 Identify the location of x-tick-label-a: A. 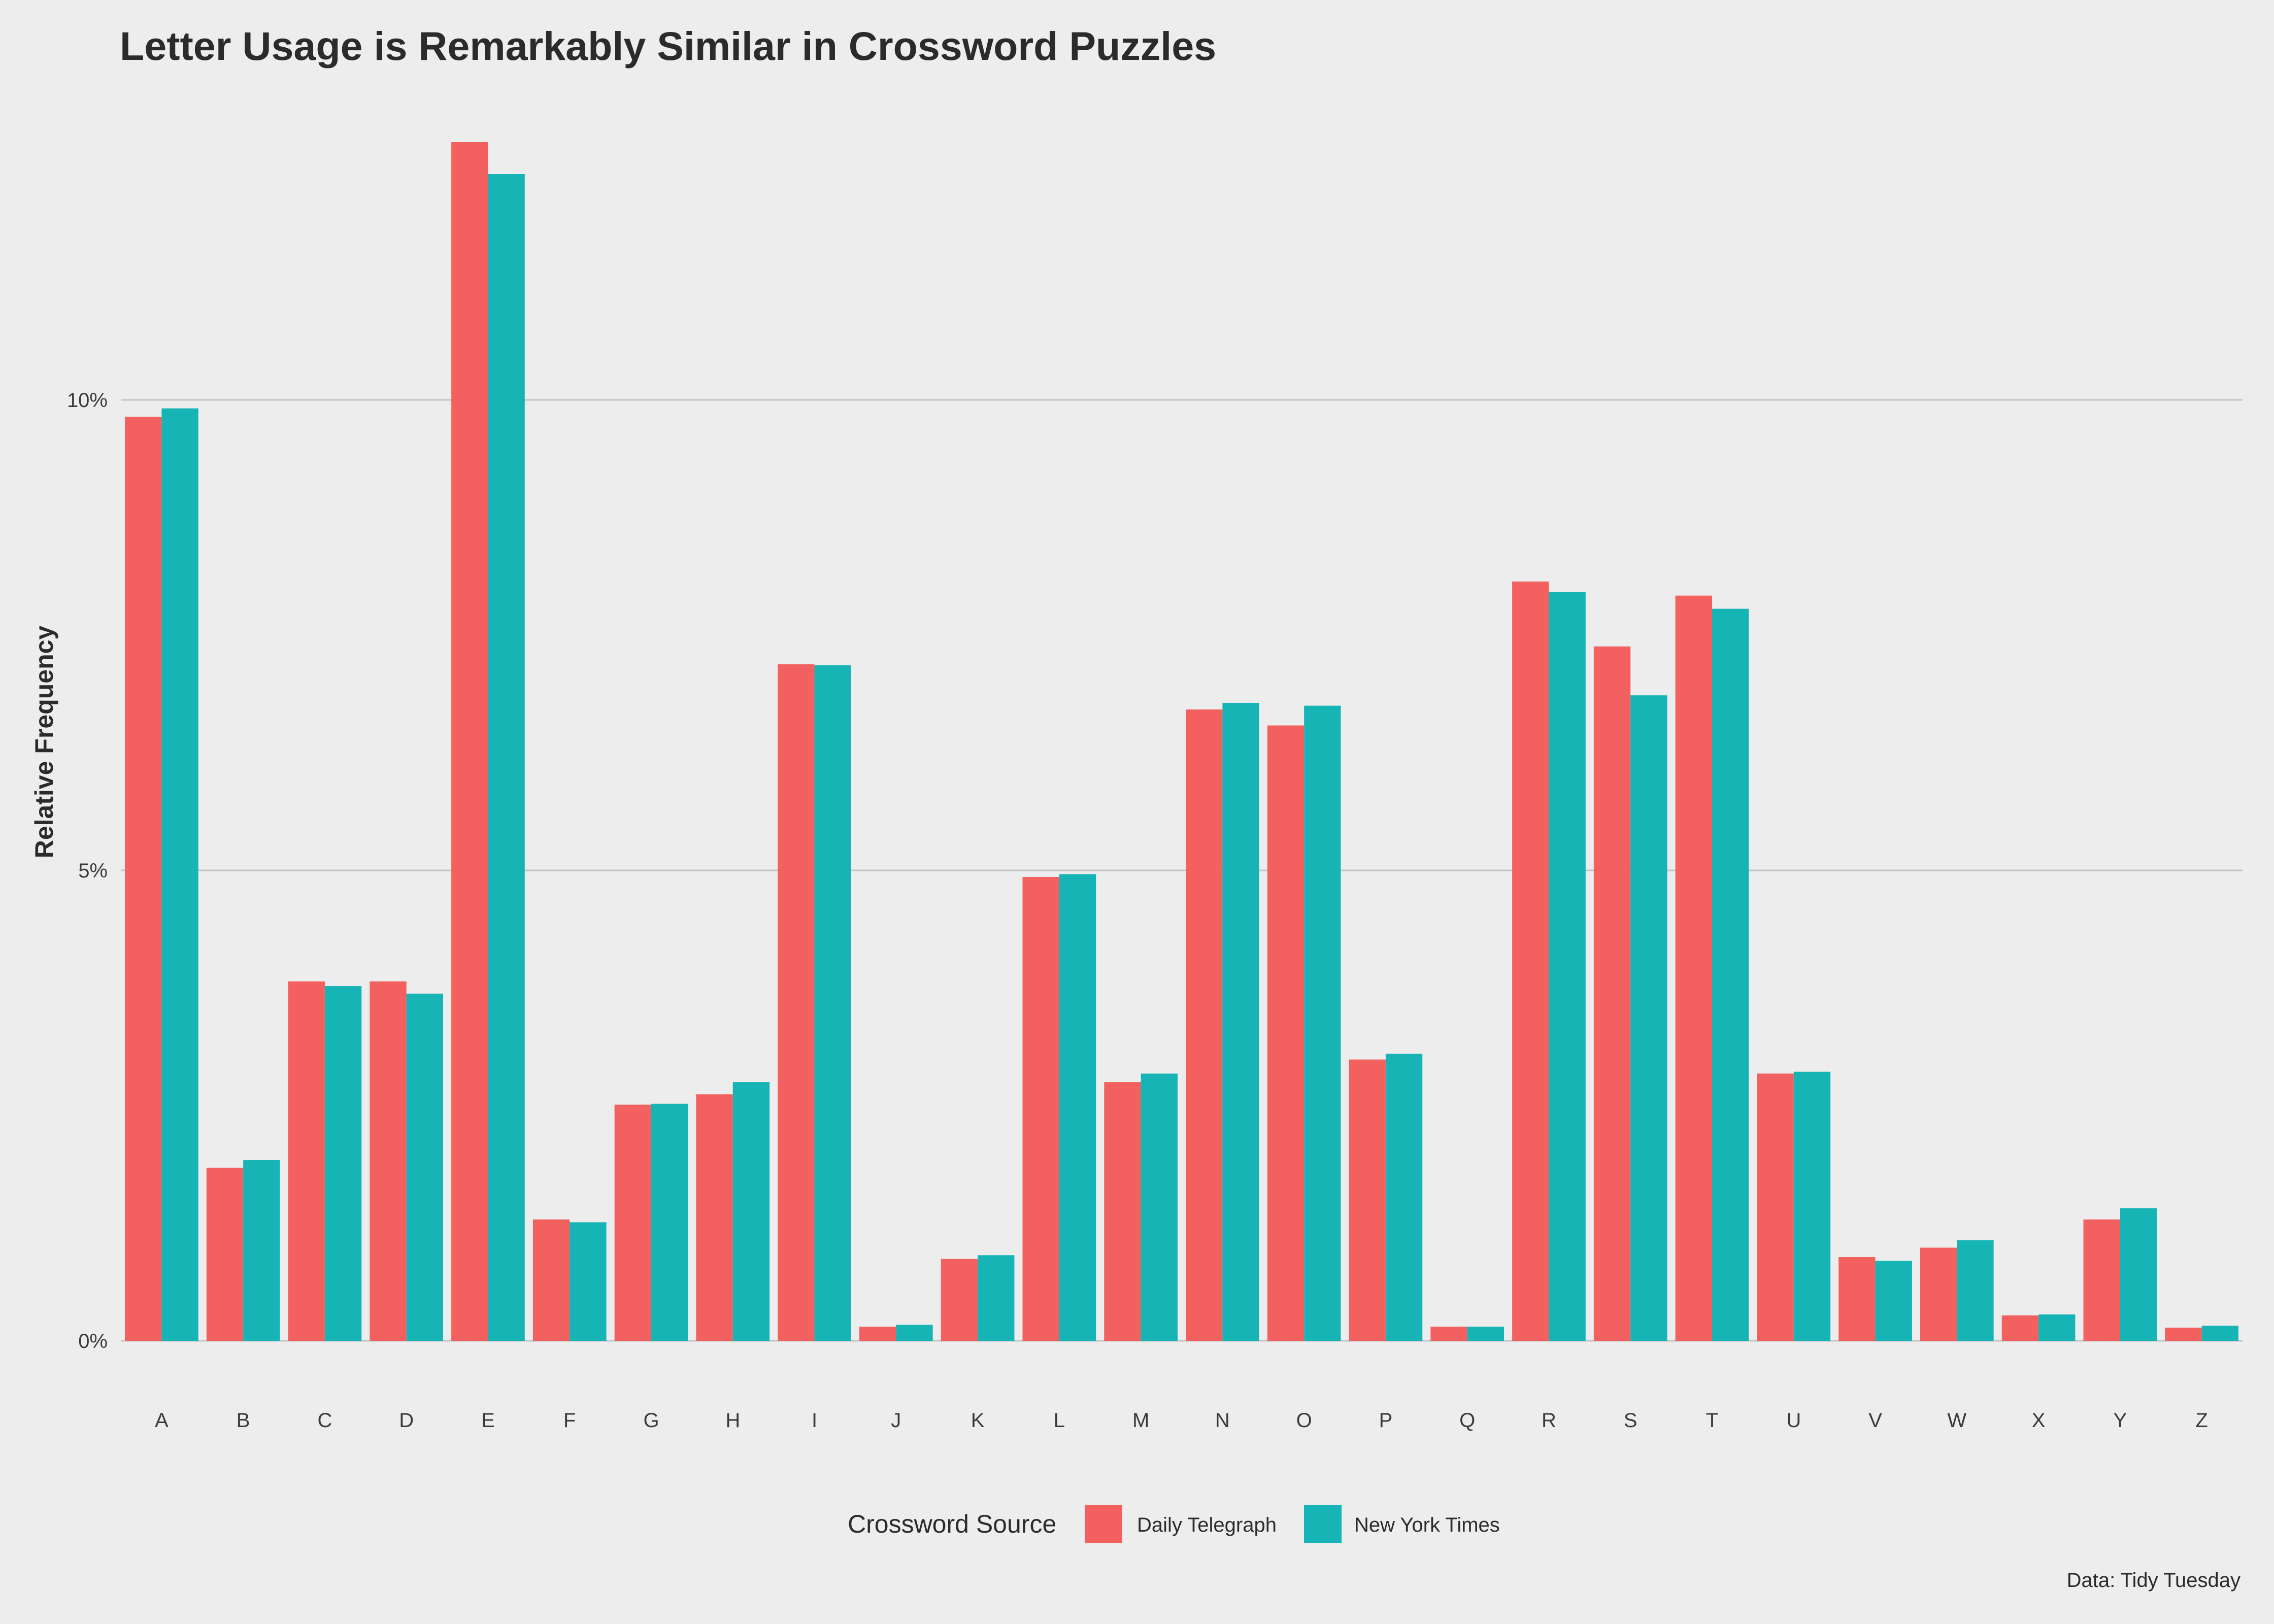
(162, 1420).